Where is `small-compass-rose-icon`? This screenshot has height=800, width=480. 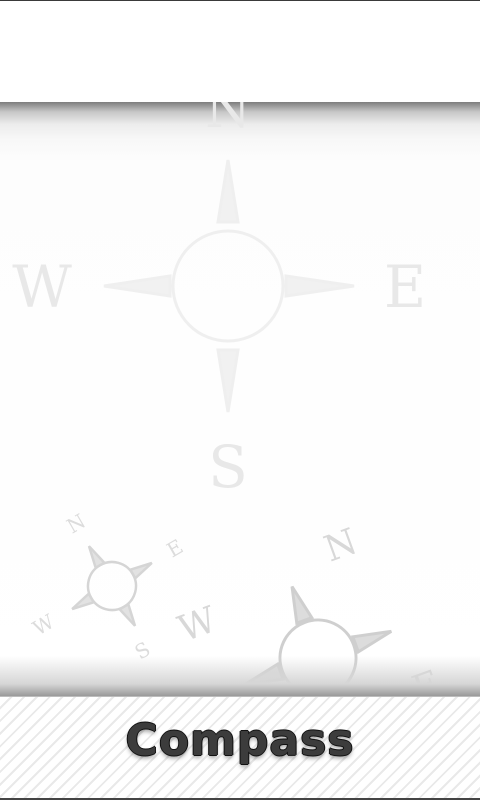 small-compass-rose-icon is located at coordinates (112, 586).